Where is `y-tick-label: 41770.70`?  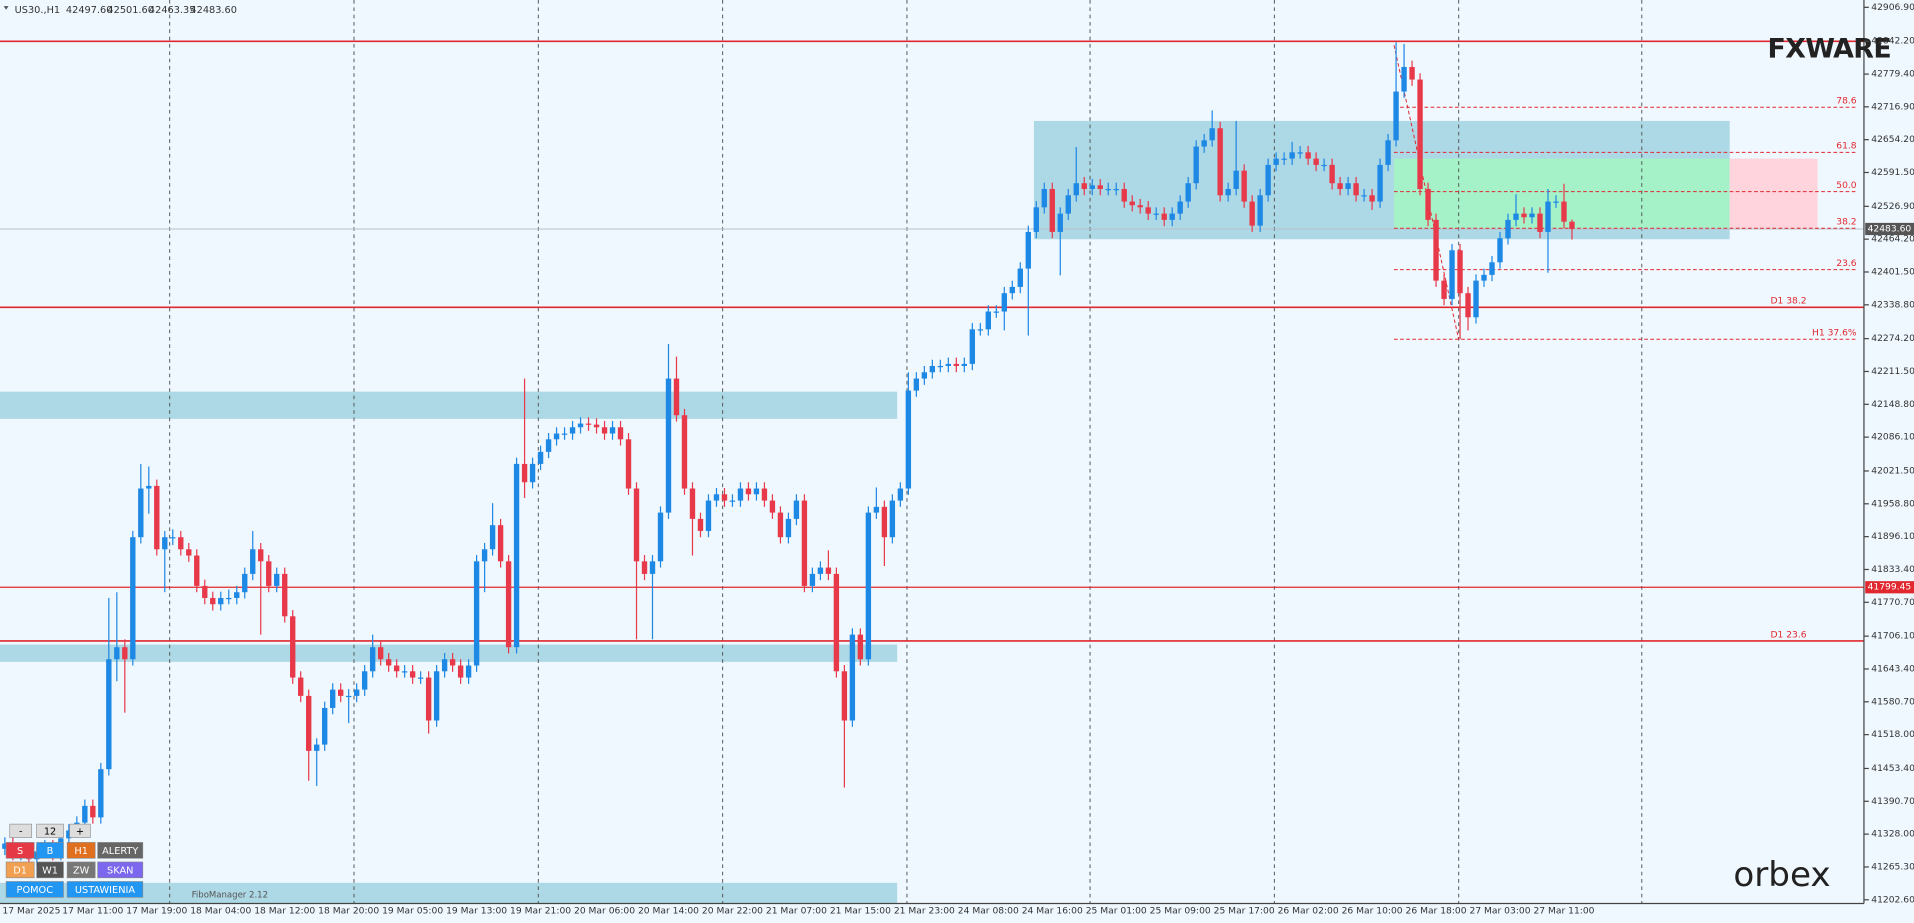 y-tick-label: 41770.70 is located at coordinates (1892, 603).